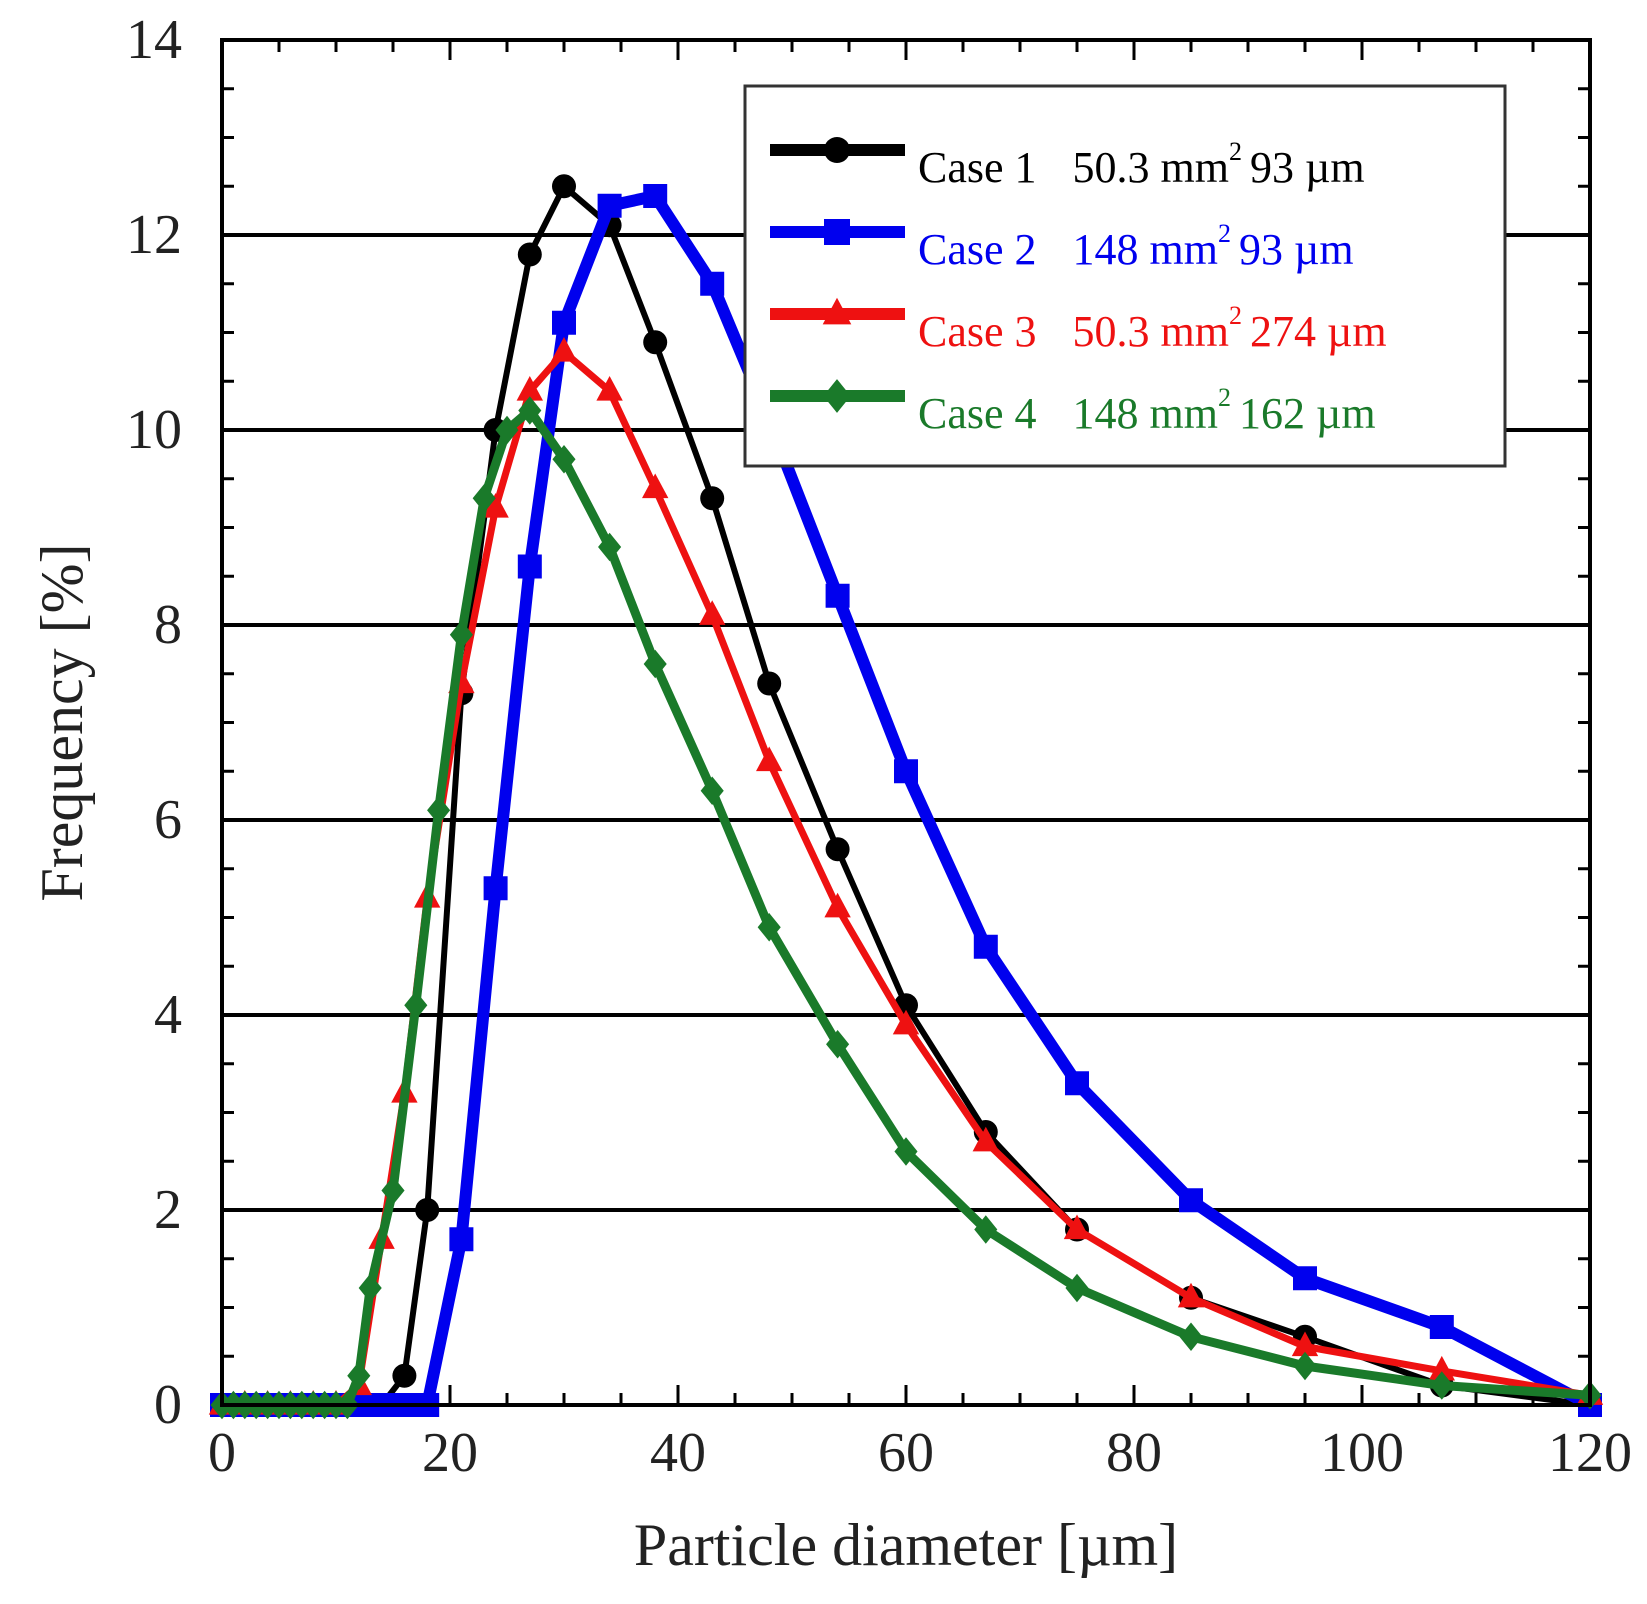  What do you see at coordinates (168, 820) in the screenshot?
I see `y-tick-label: 6` at bounding box center [168, 820].